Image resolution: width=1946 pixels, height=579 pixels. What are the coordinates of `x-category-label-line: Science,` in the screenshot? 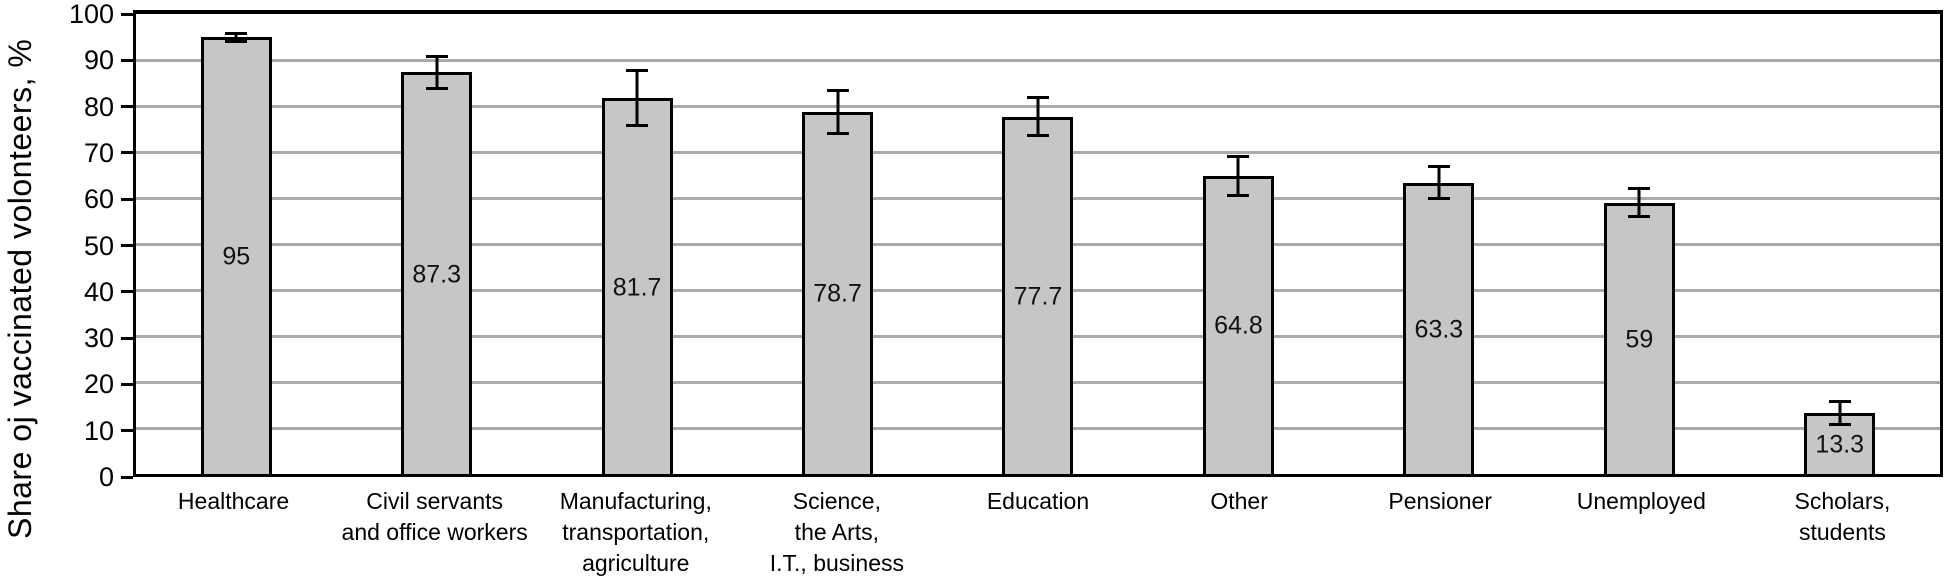 It's located at (836, 501).